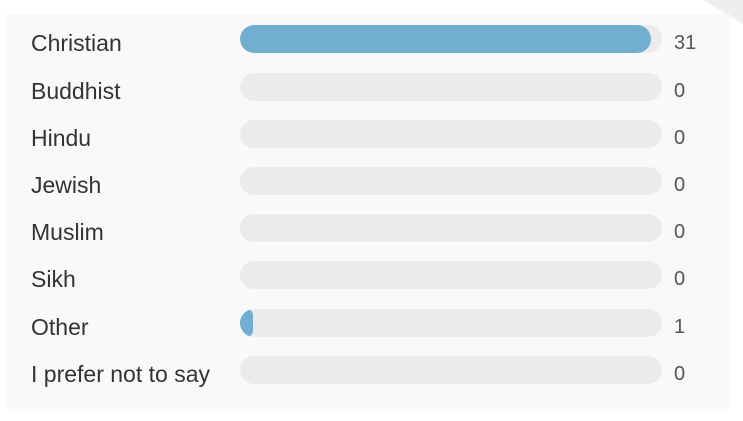 The width and height of the screenshot is (743, 421). I want to click on poll-option-row: Buddhist 0, so click(368, 91).